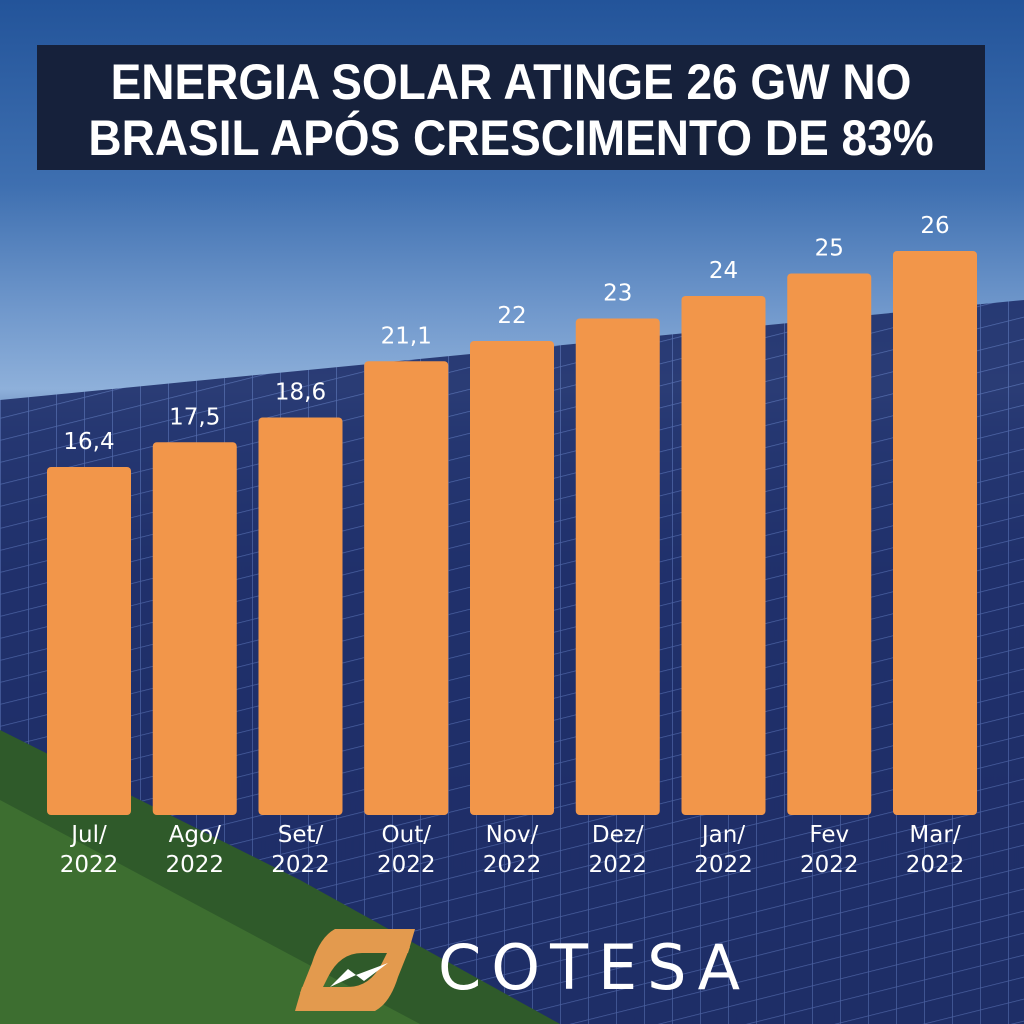  Describe the element at coordinates (300, 393) in the screenshot. I see `data-label-2: 18,6` at that location.